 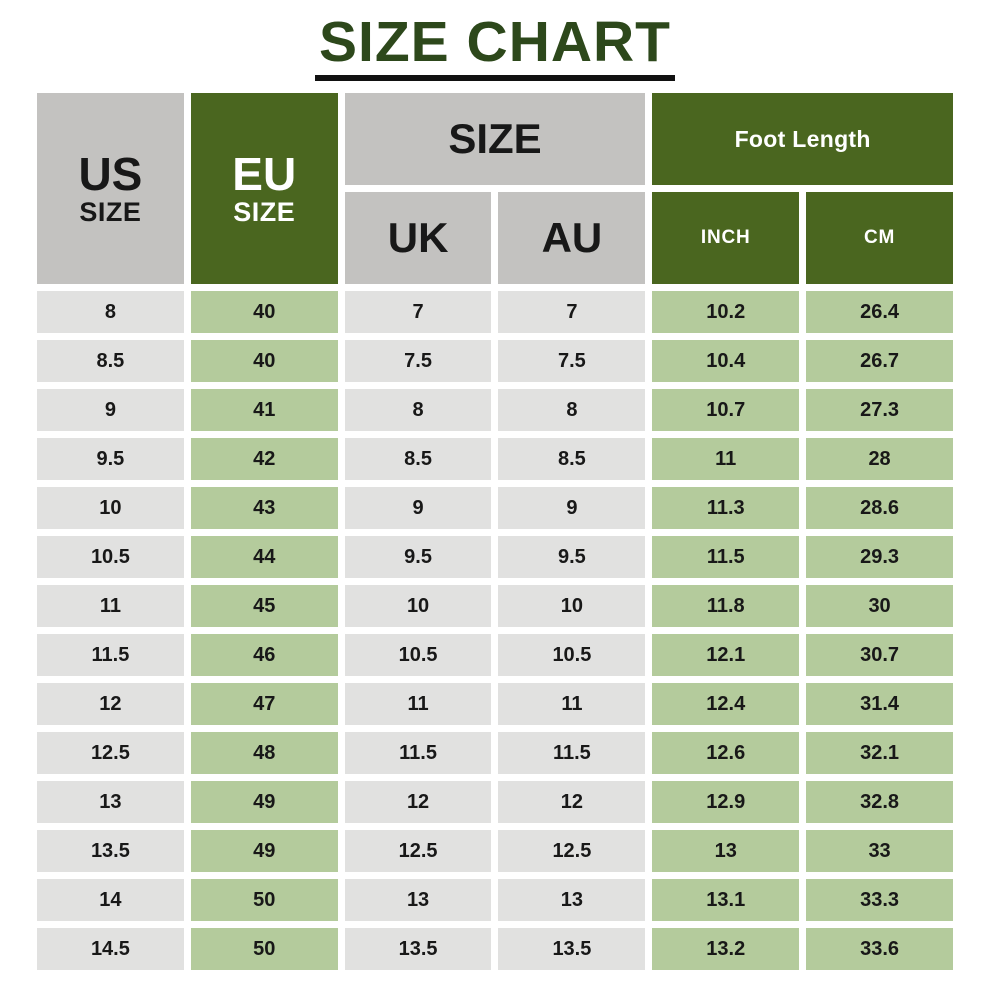 I want to click on header-us-size: US SIZE, so click(x=110, y=188).